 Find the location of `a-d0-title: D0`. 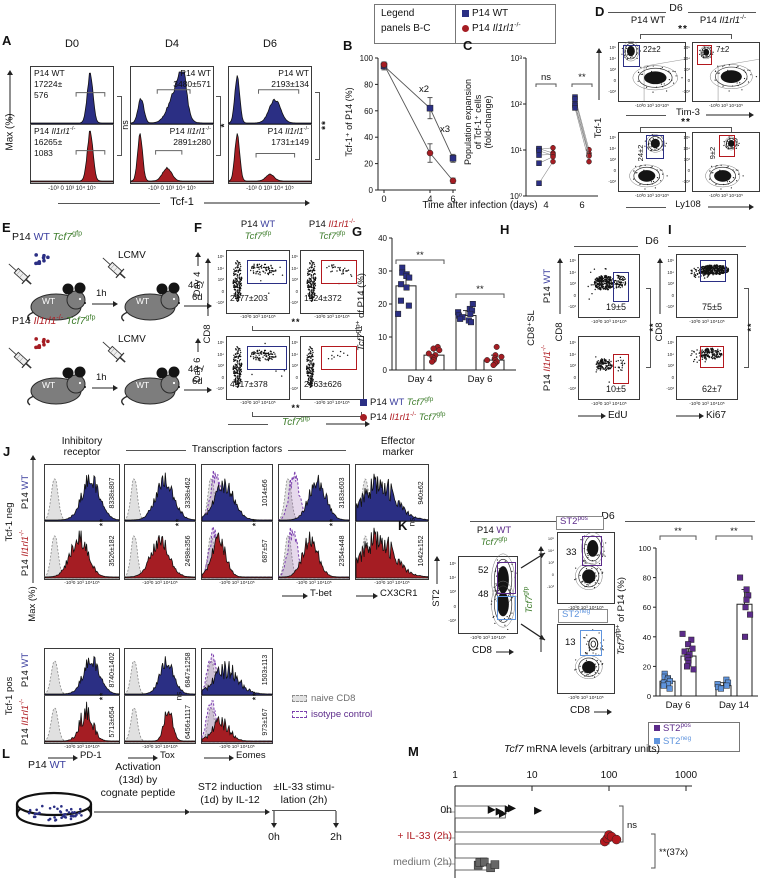

a-d0-title: D0 is located at coordinates (72, 44).